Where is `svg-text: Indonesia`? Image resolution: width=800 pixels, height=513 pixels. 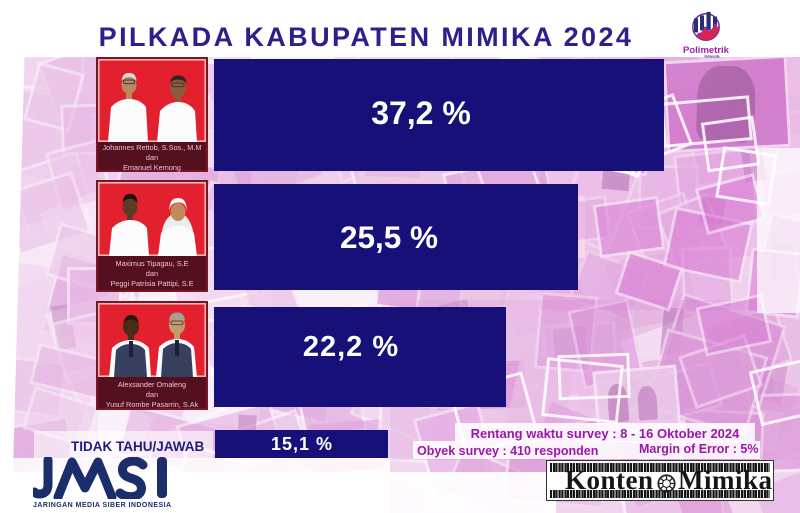
svg-text: Indonesia is located at coordinates (712, 57).